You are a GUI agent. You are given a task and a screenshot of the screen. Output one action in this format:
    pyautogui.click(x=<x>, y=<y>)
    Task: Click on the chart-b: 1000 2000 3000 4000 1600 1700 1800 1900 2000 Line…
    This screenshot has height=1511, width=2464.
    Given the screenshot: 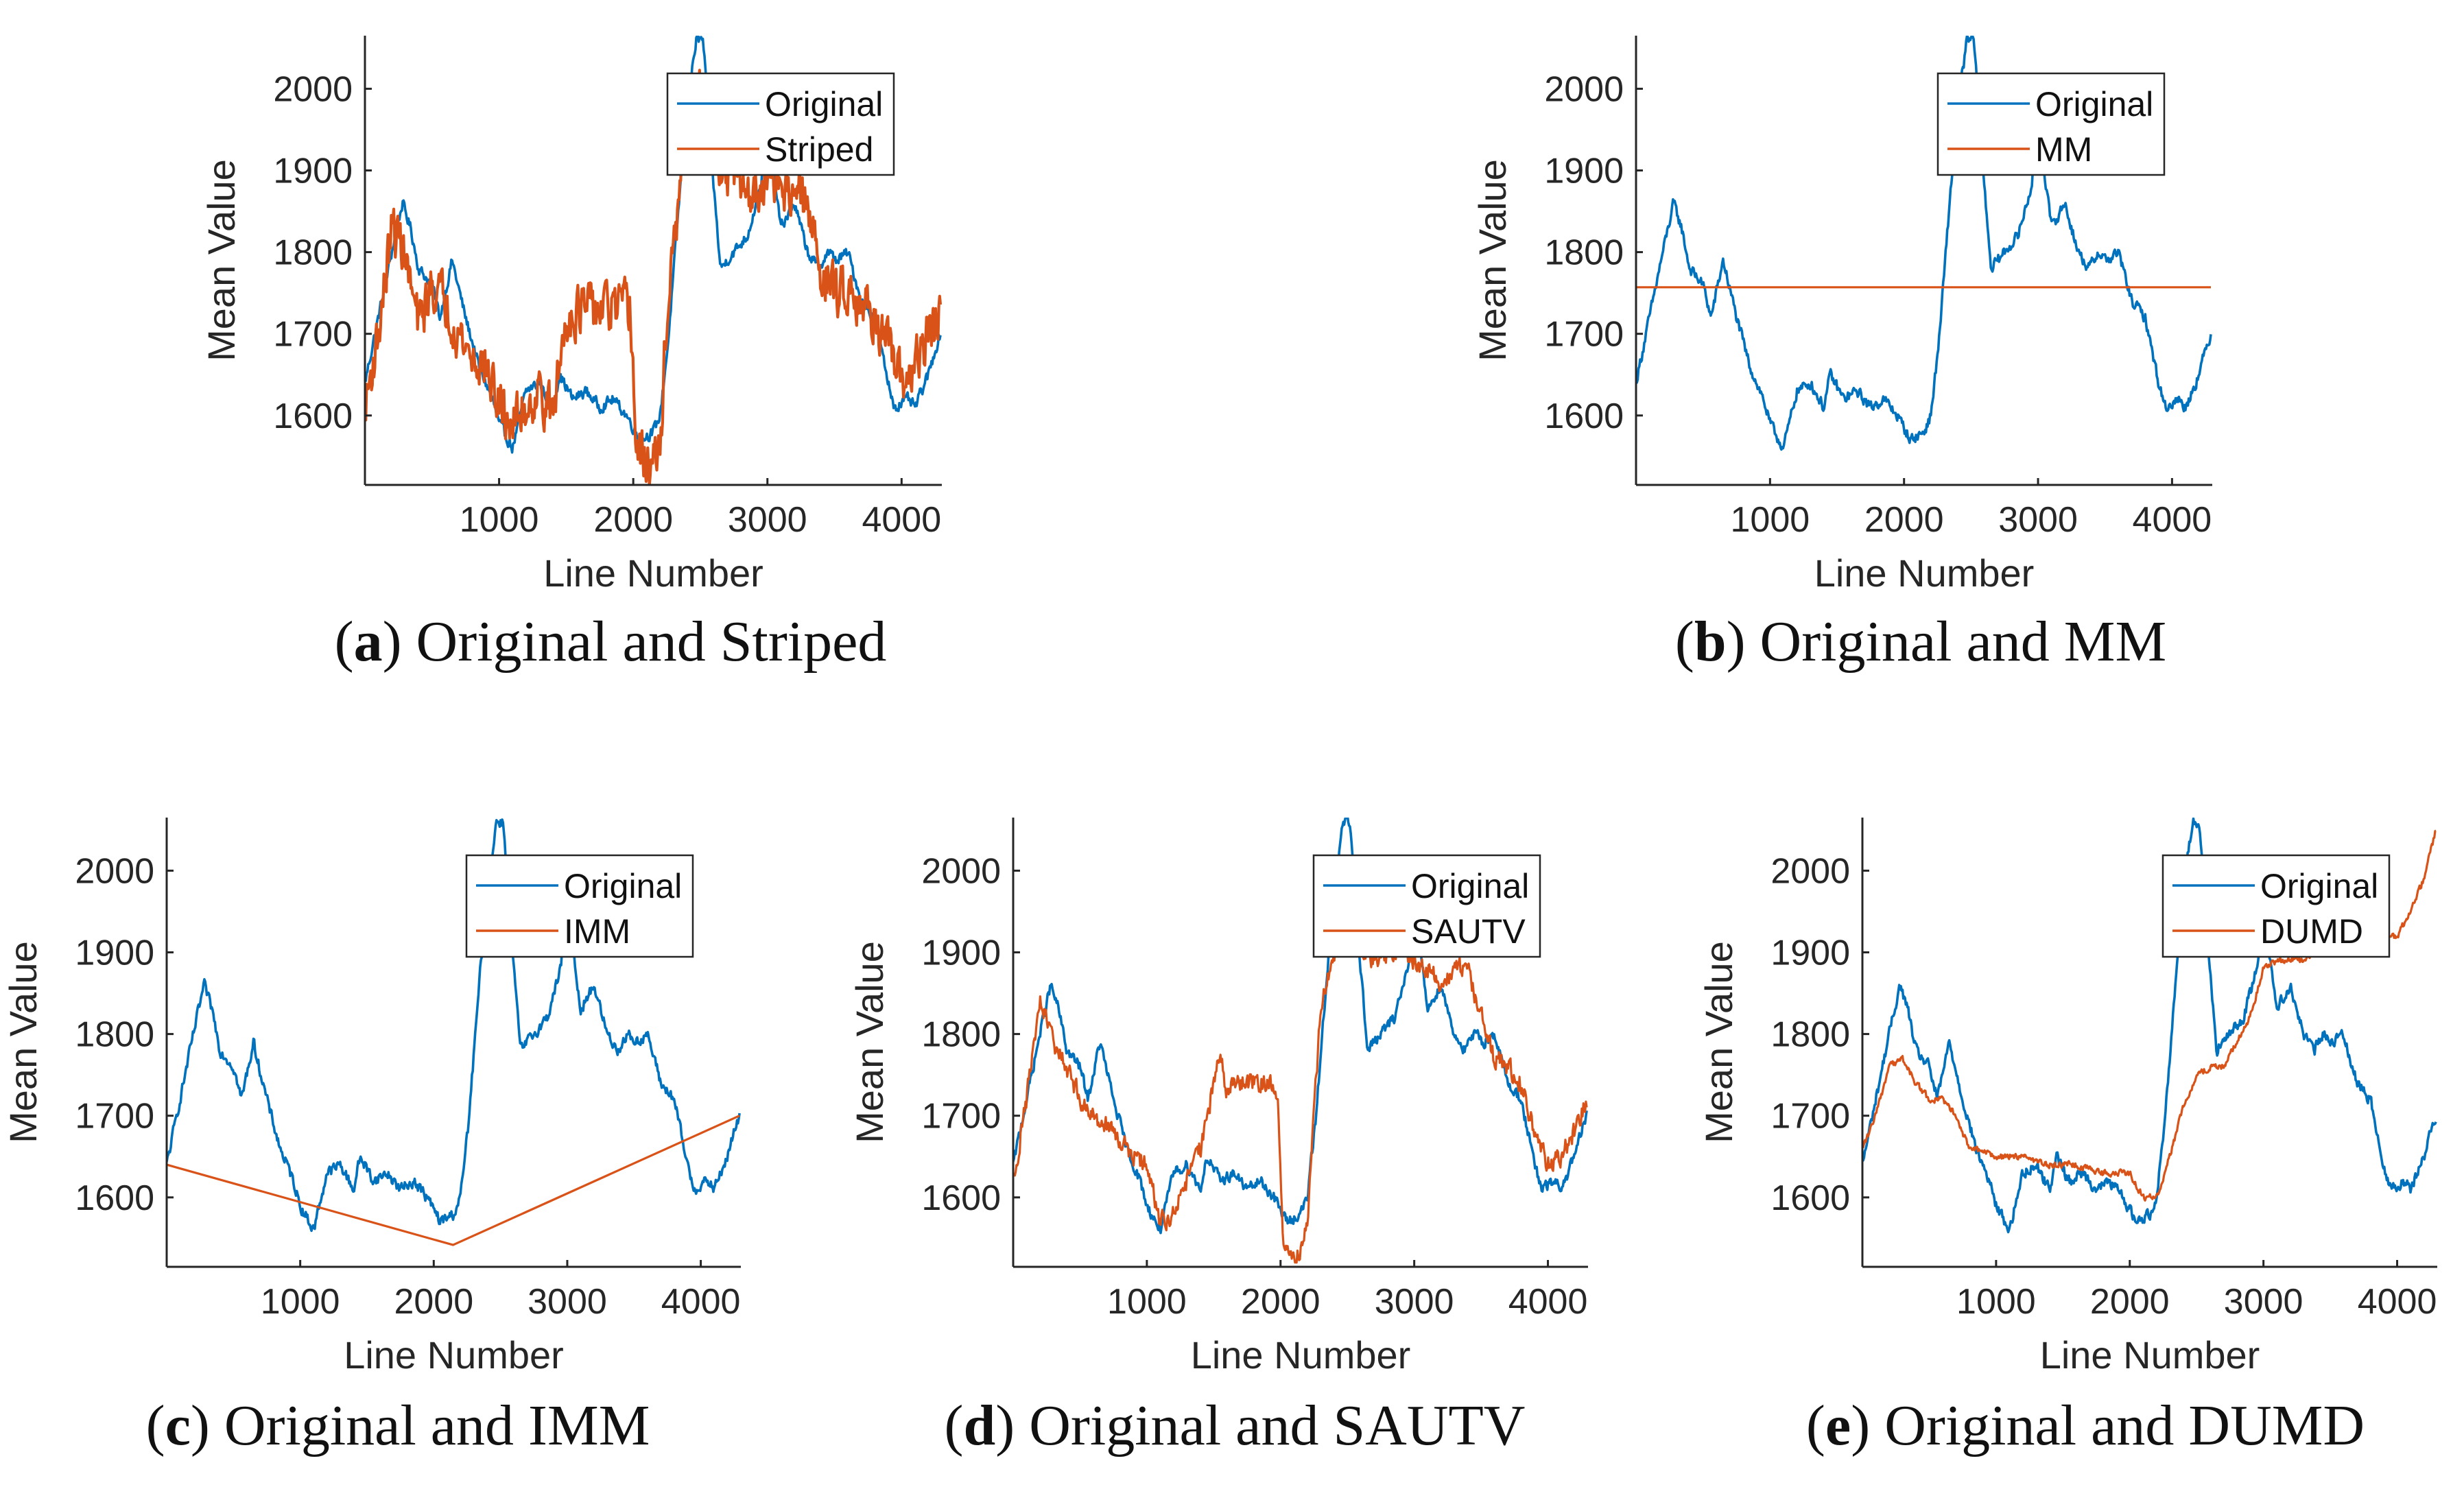 What is the action you would take?
    pyautogui.click(x=1841, y=315)
    